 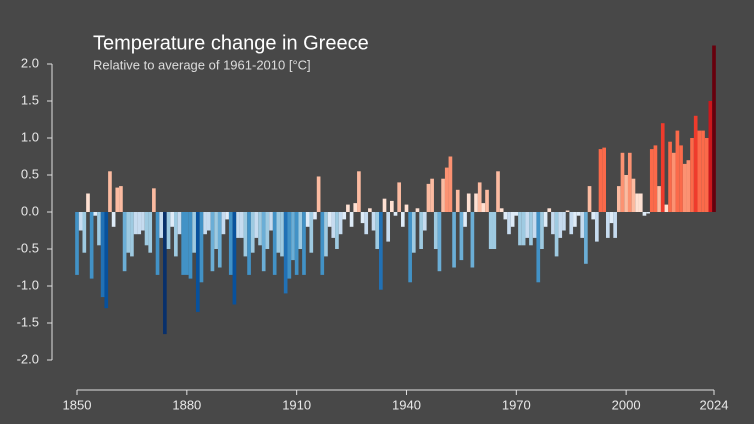 What do you see at coordinates (30, 210) in the screenshot?
I see `y-tick-label: 0.0` at bounding box center [30, 210].